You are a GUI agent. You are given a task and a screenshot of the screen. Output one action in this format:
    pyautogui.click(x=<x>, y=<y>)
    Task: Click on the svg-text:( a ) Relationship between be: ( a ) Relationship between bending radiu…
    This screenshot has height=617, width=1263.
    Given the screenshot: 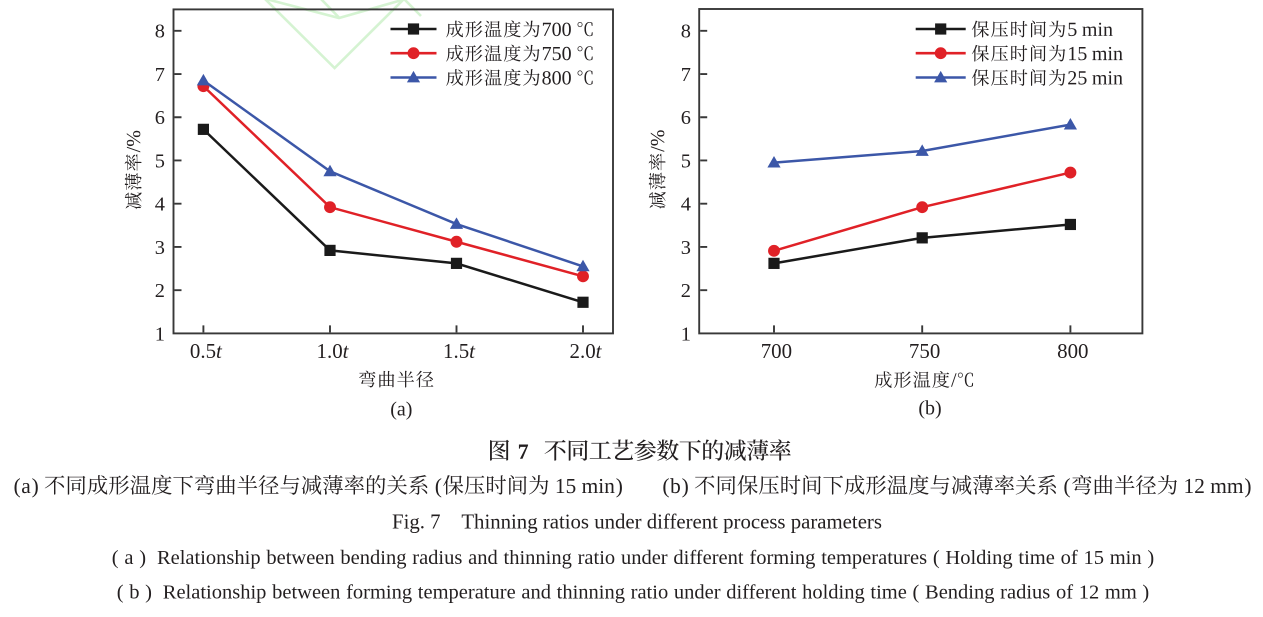 What is the action you would take?
    pyautogui.click(x=633, y=558)
    